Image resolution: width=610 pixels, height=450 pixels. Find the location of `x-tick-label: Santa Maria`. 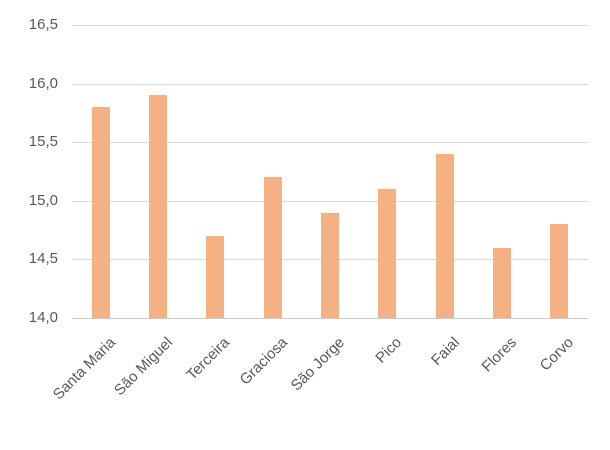

x-tick-label: Santa Maria is located at coordinates (84, 369).